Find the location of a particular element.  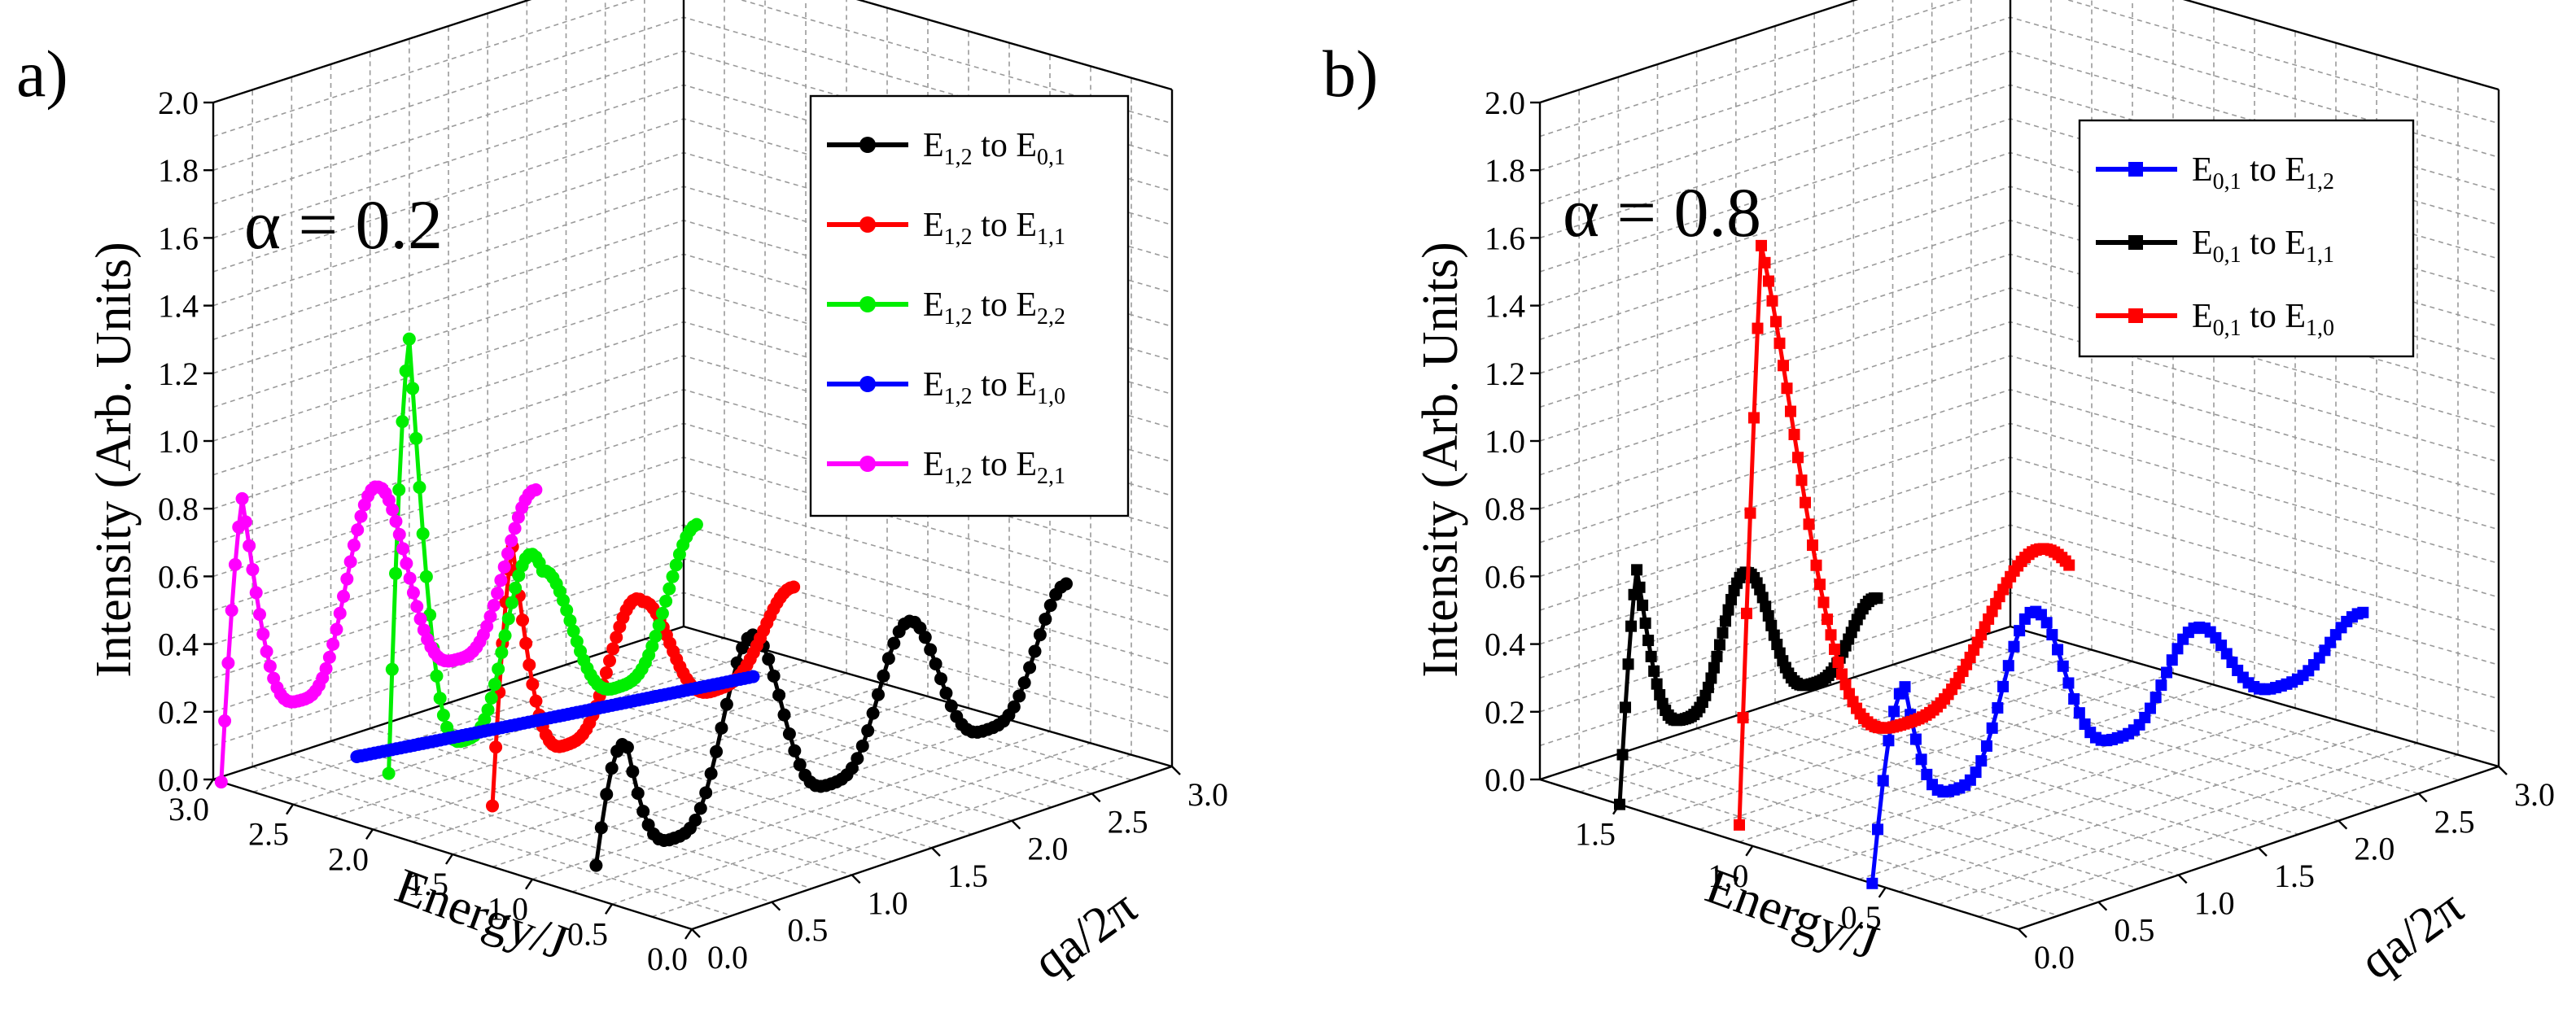

series-2,1 is located at coordinates (378, 634).